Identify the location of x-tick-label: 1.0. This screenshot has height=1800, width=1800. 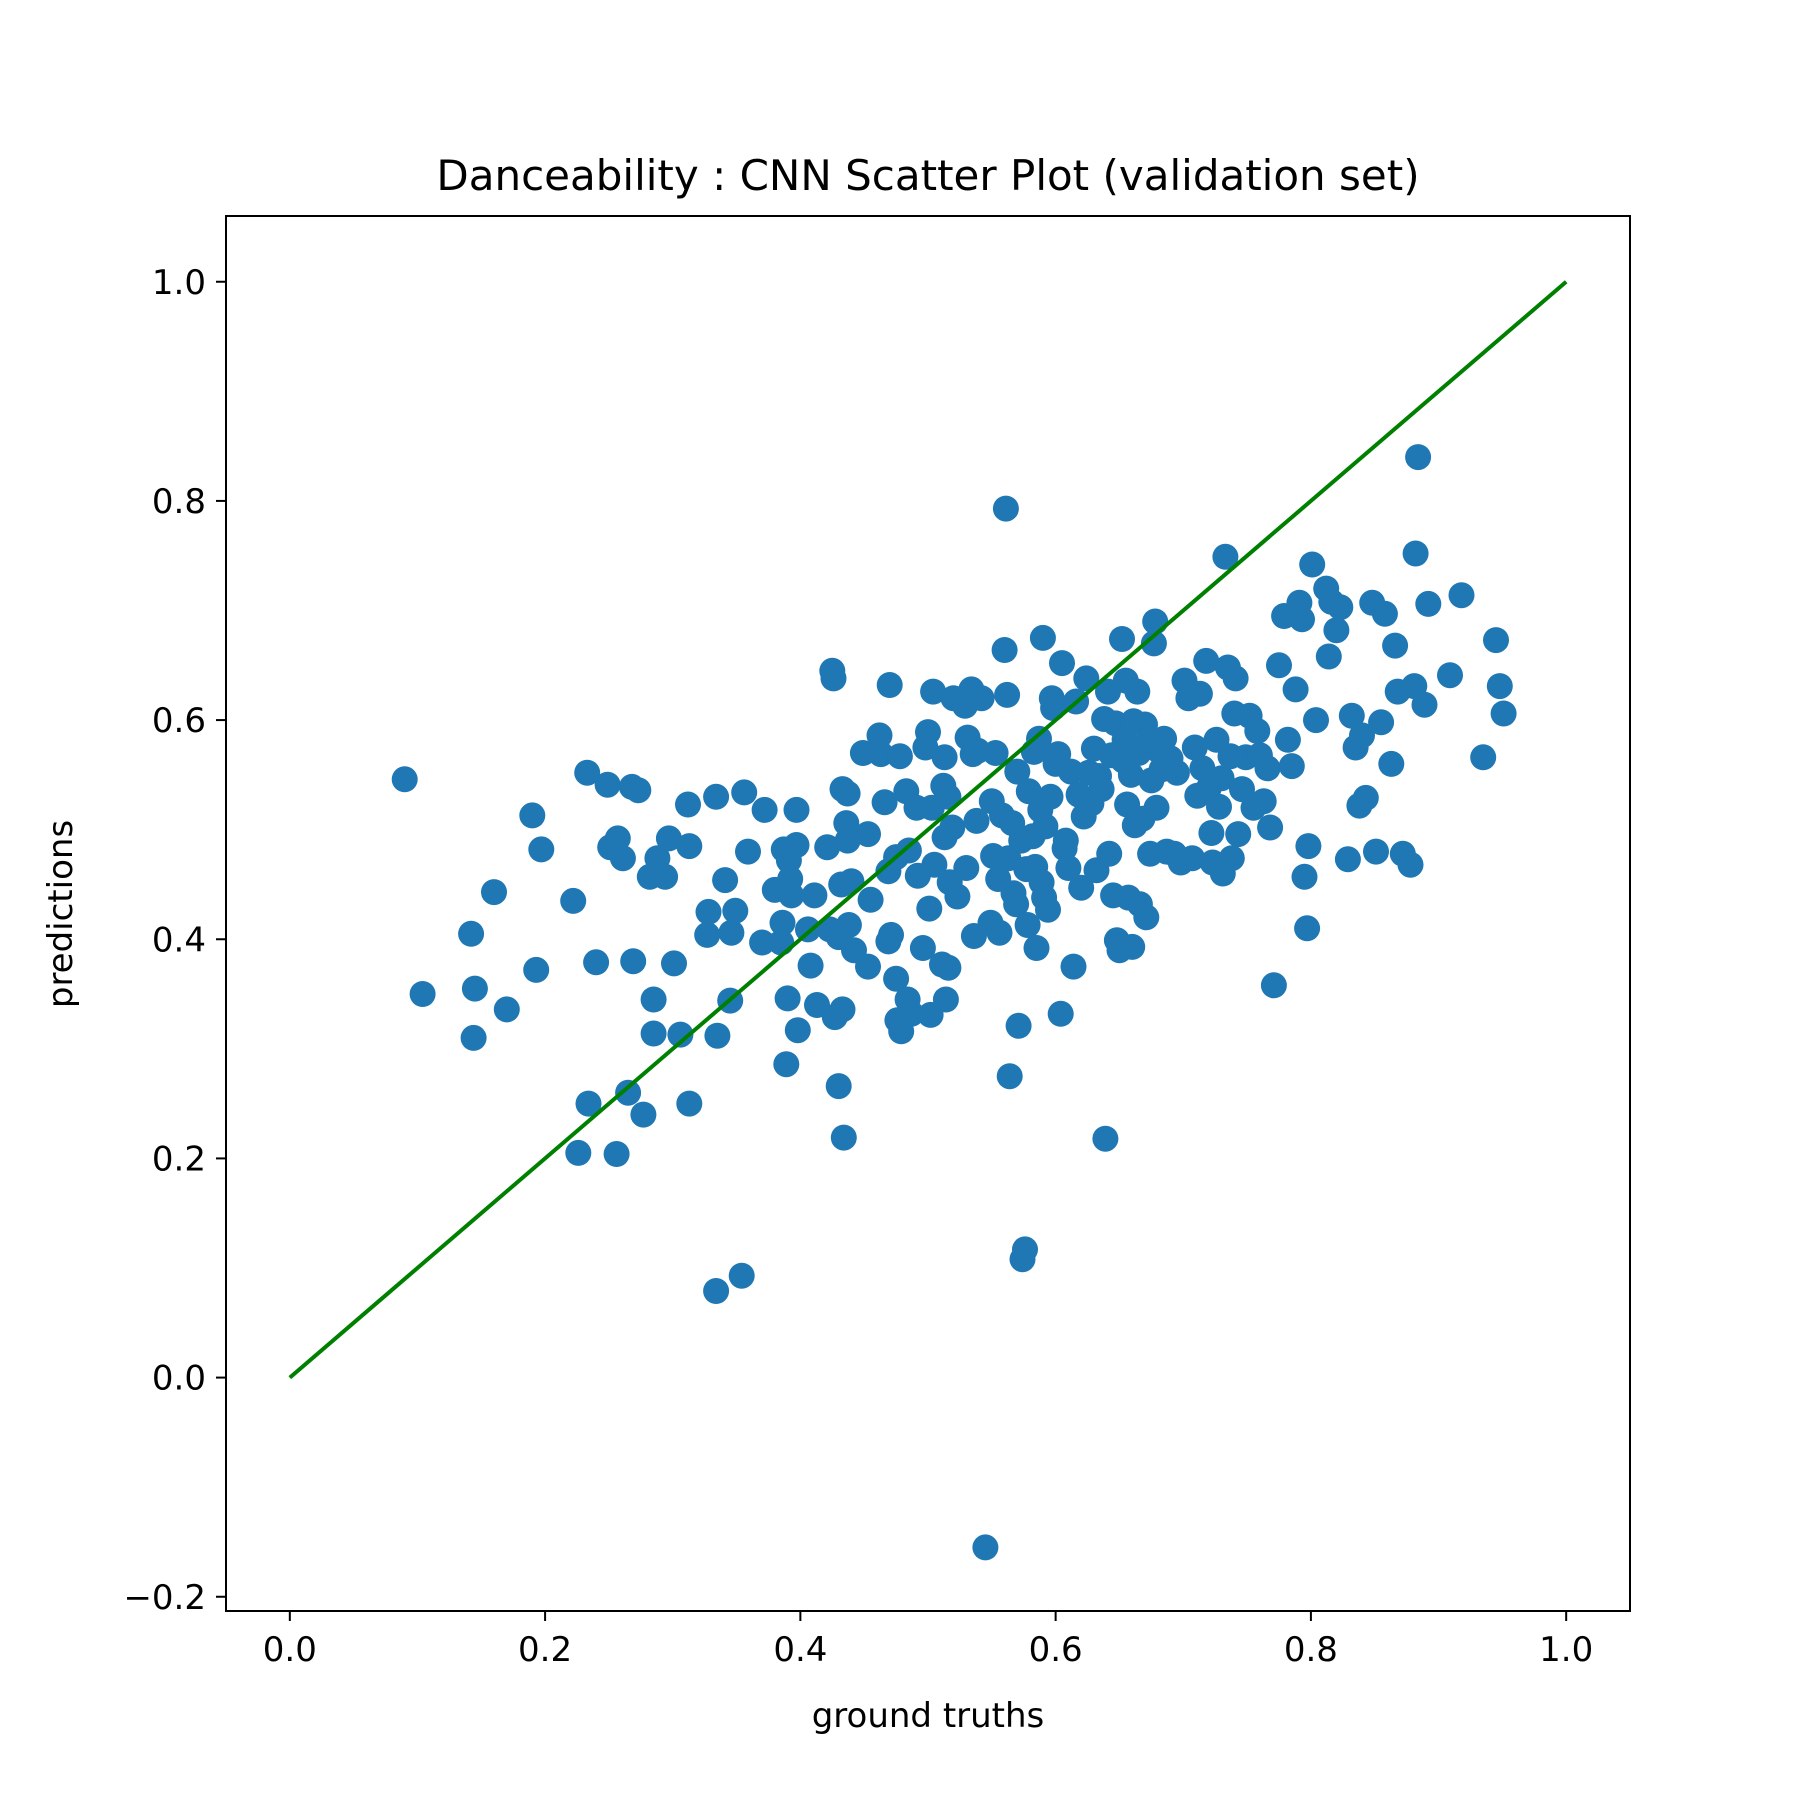
(1566, 1650).